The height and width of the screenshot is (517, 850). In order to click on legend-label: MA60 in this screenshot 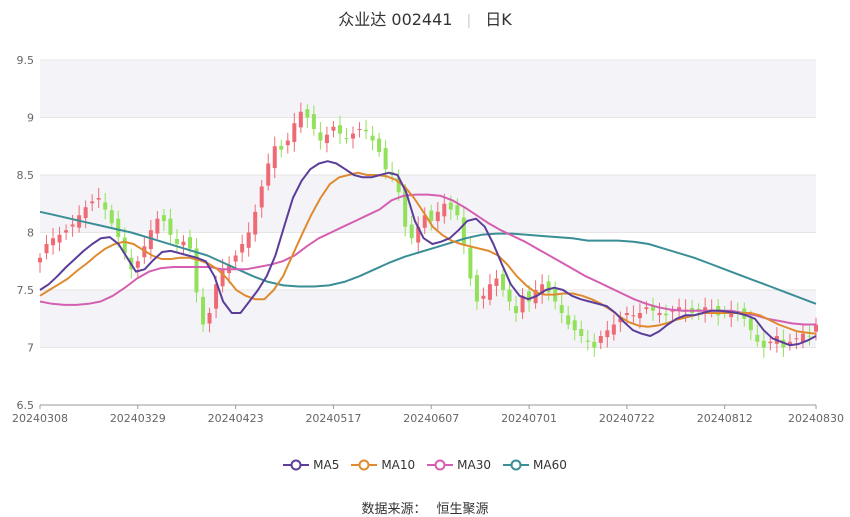, I will do `click(550, 465)`.